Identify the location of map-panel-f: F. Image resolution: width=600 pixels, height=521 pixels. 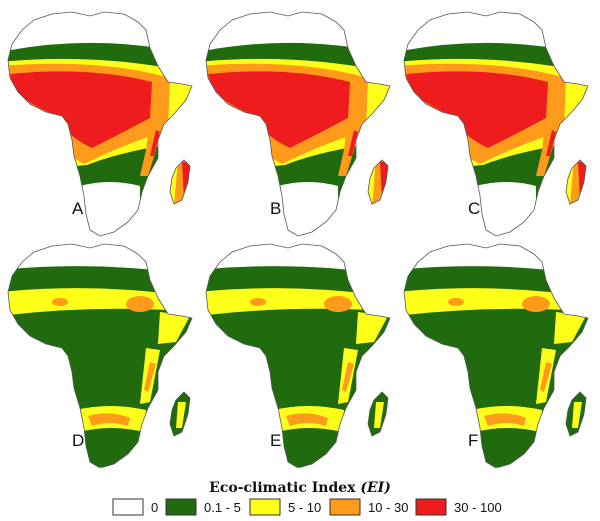
(496, 356).